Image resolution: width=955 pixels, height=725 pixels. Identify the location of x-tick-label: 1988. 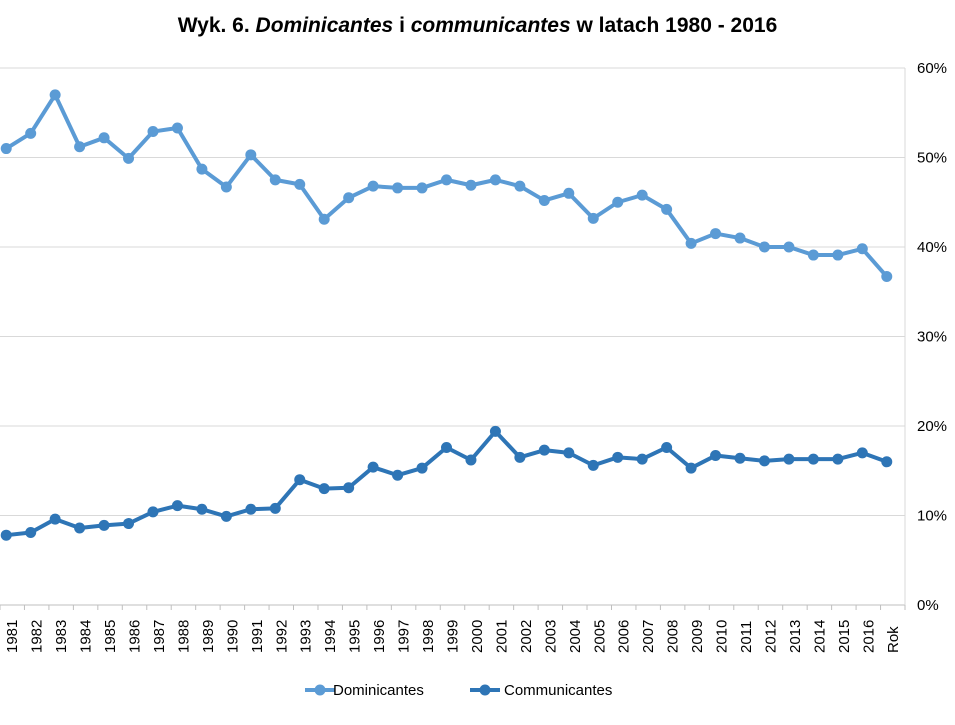
(183, 636).